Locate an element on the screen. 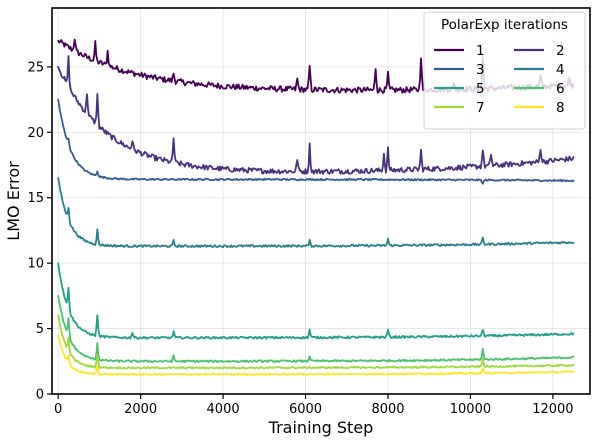 Image resolution: width=598 pixels, height=444 pixels. legend-label-2: 2 is located at coordinates (560, 51).